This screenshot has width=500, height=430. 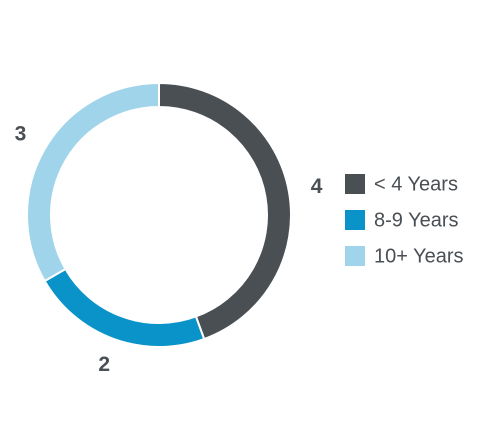 What do you see at coordinates (419, 256) in the screenshot?
I see `legend-label: 10+ Years` at bounding box center [419, 256].